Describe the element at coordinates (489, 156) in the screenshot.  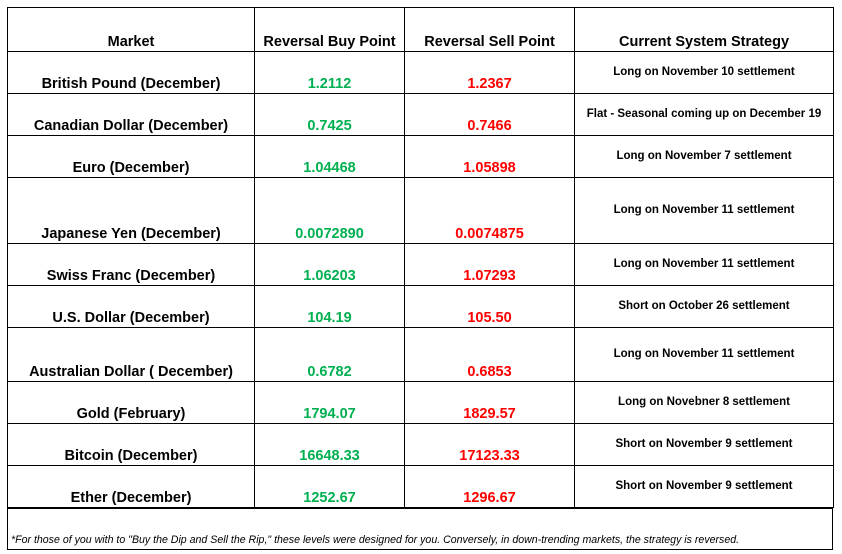
I see `sell-point-cell: 1.05898` at that location.